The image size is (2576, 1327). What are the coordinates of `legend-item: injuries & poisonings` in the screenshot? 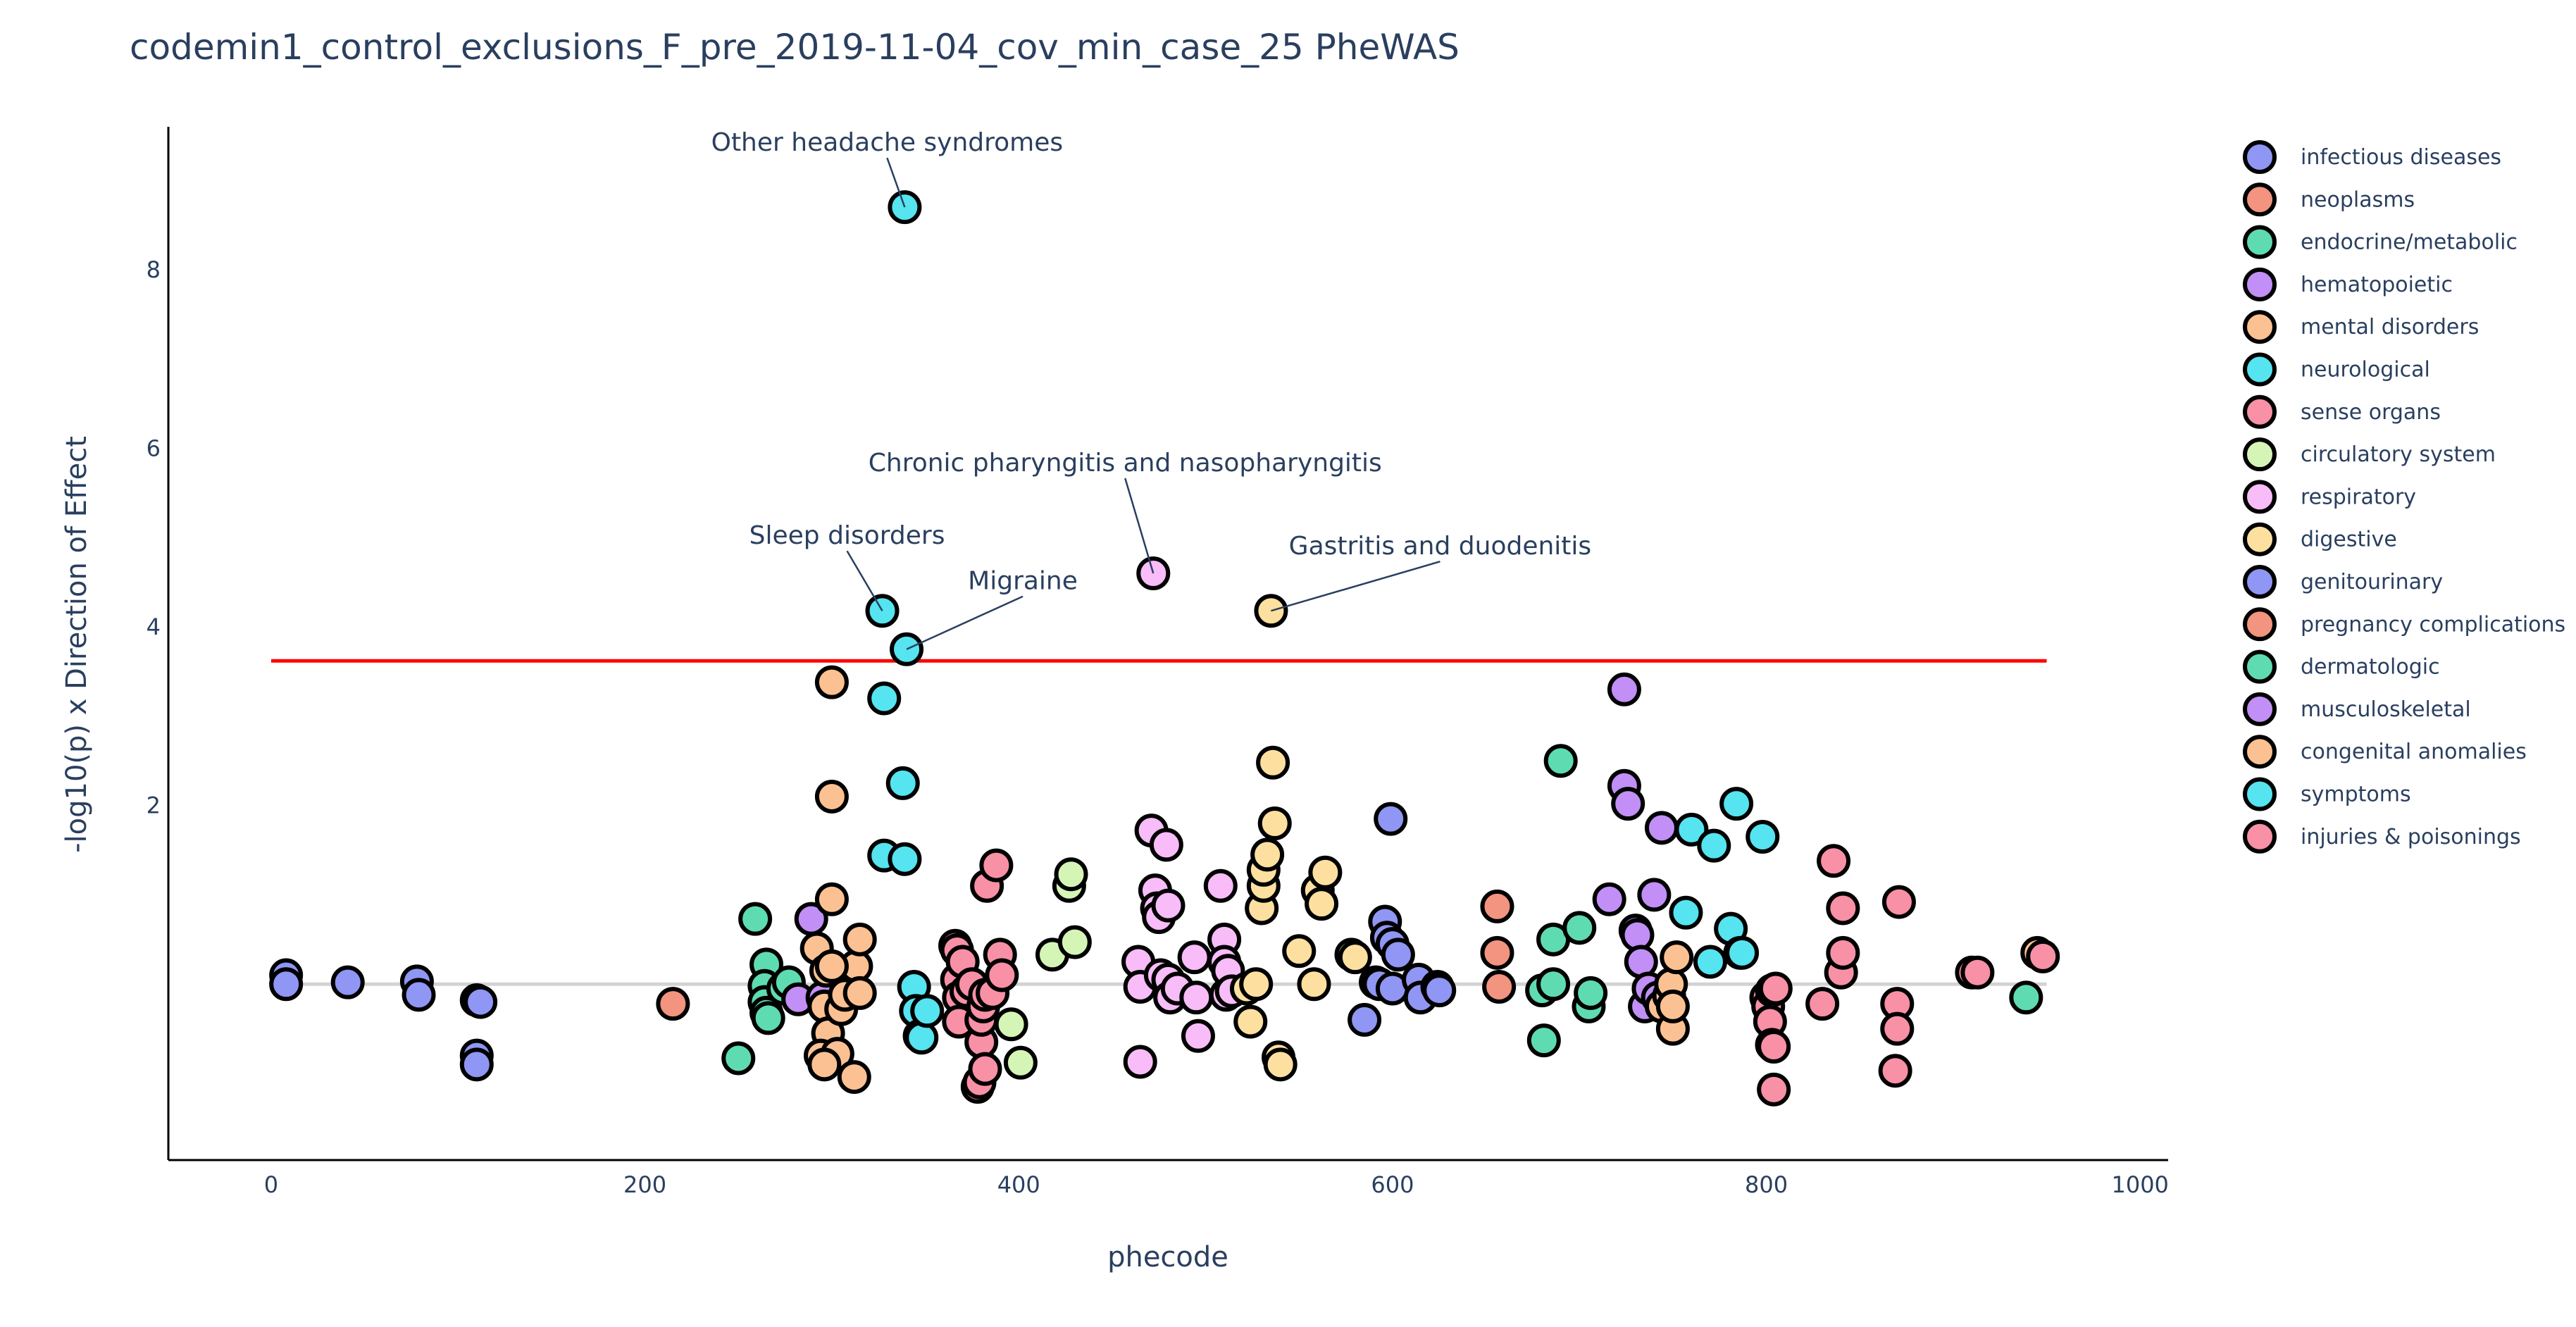 It's located at (2382, 837).